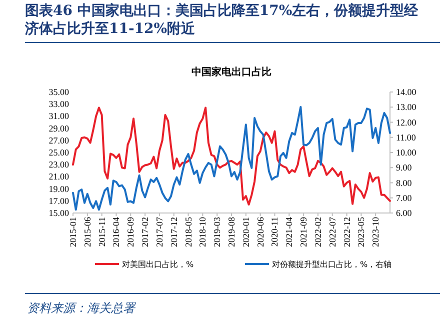 This screenshot has height=328, width=444. I want to click on x-tick-label: 2016-04, so click(116, 231).